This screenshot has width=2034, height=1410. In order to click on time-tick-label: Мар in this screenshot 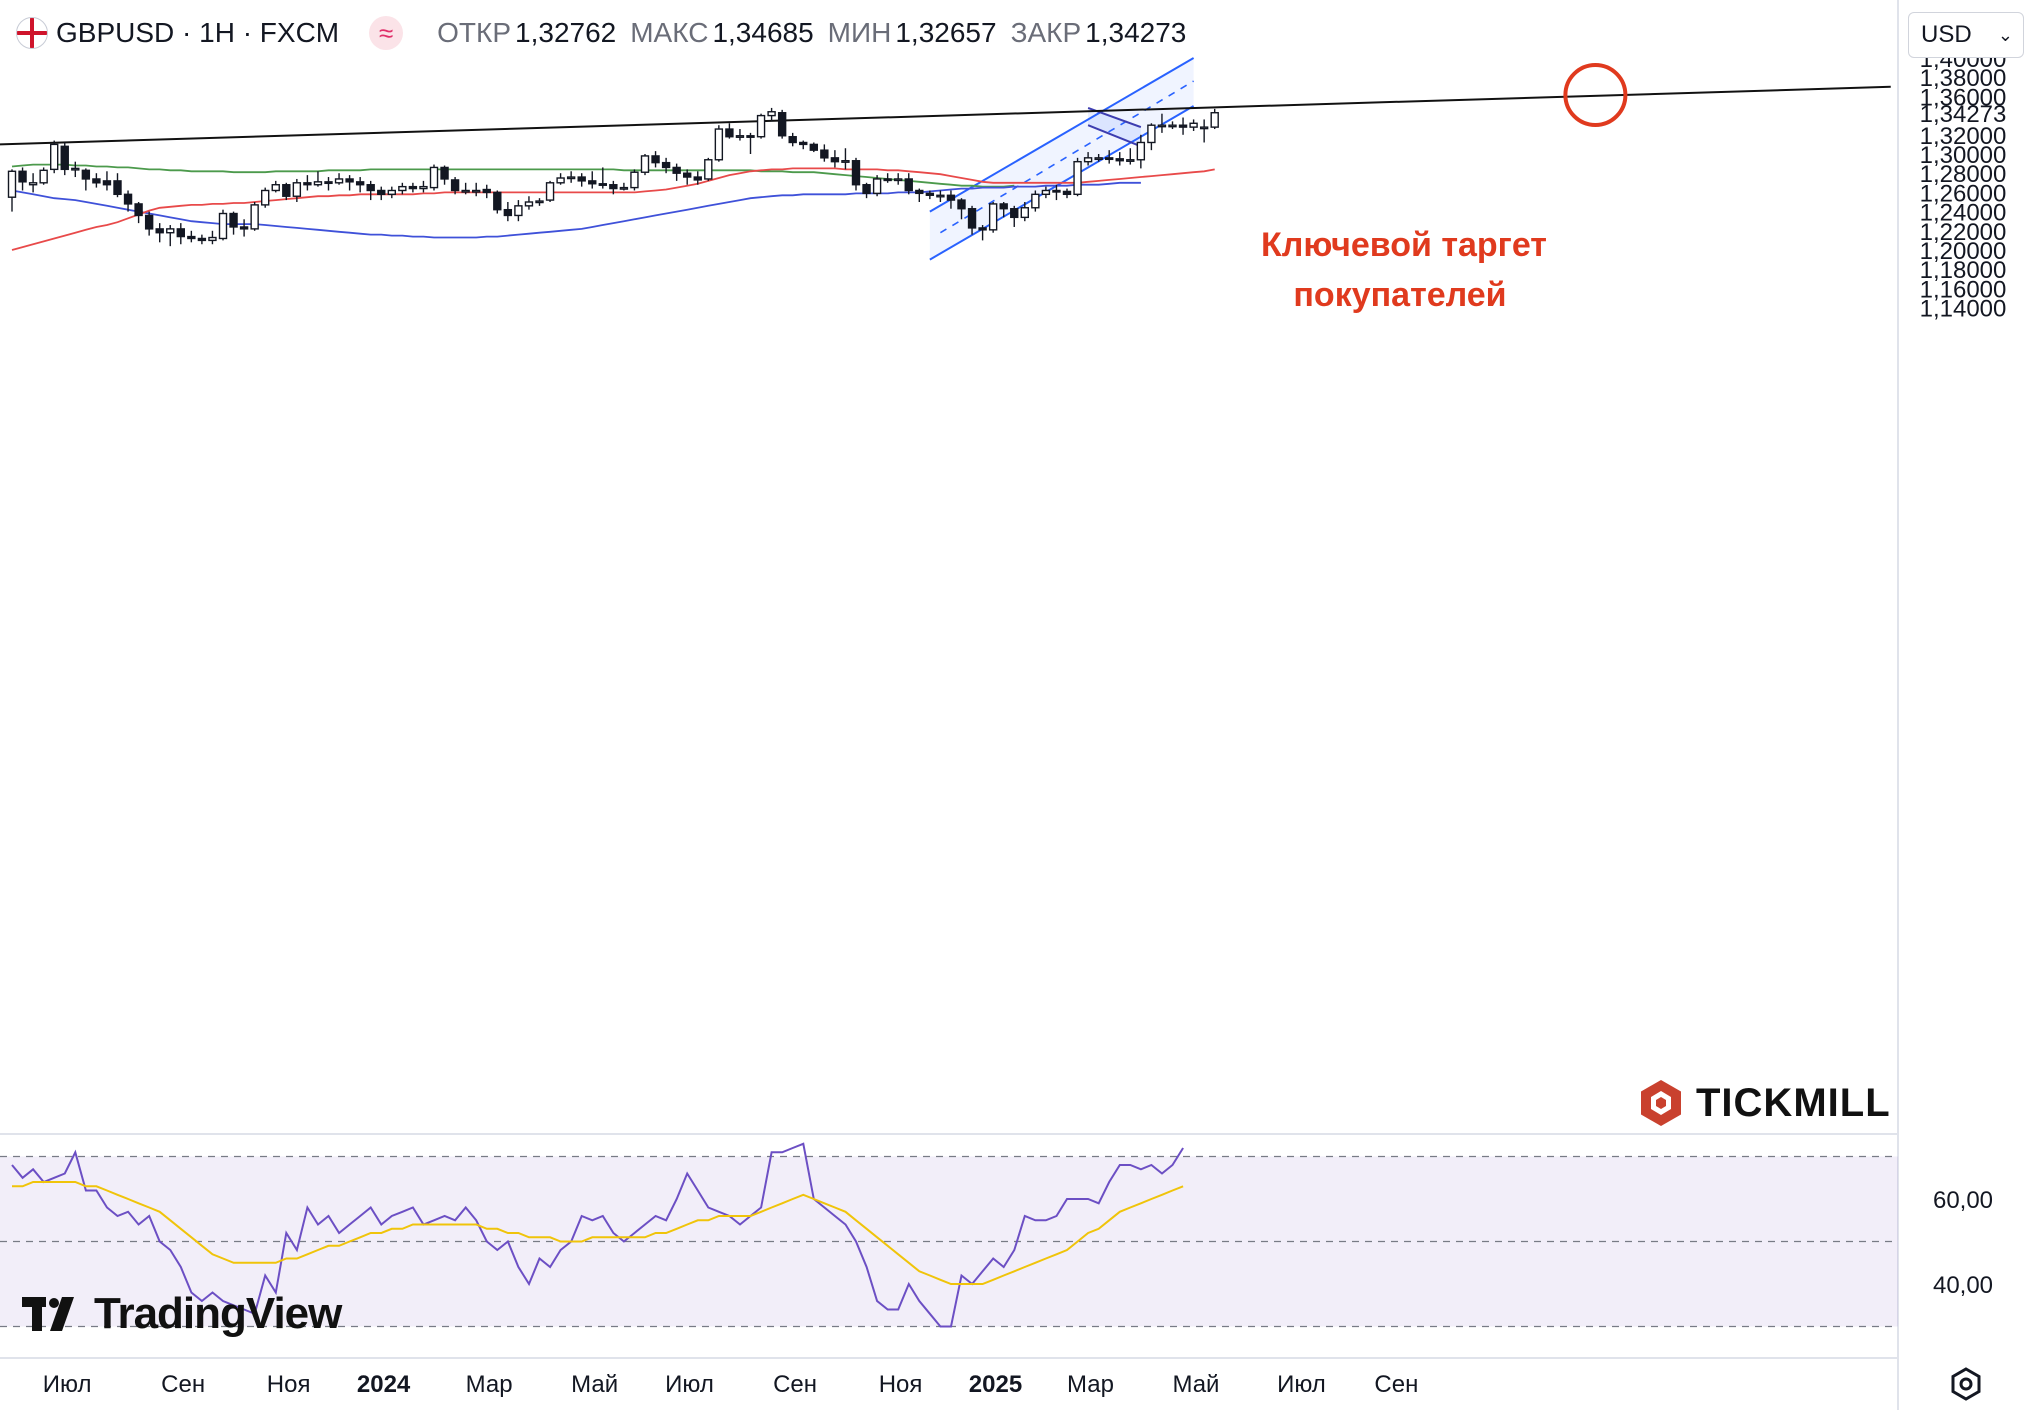, I will do `click(1090, 1384)`.